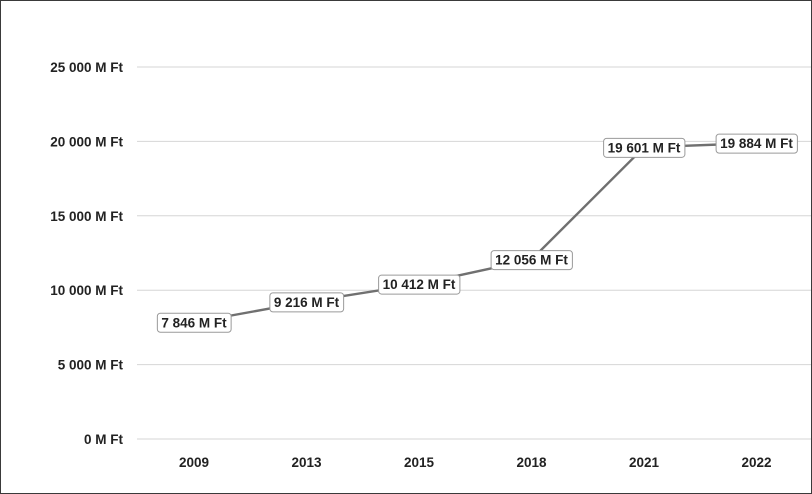  Describe the element at coordinates (475, 462) in the screenshot. I see `x-axis-tick-labels: 2009 2013 2015 2018 2021 2022` at that location.